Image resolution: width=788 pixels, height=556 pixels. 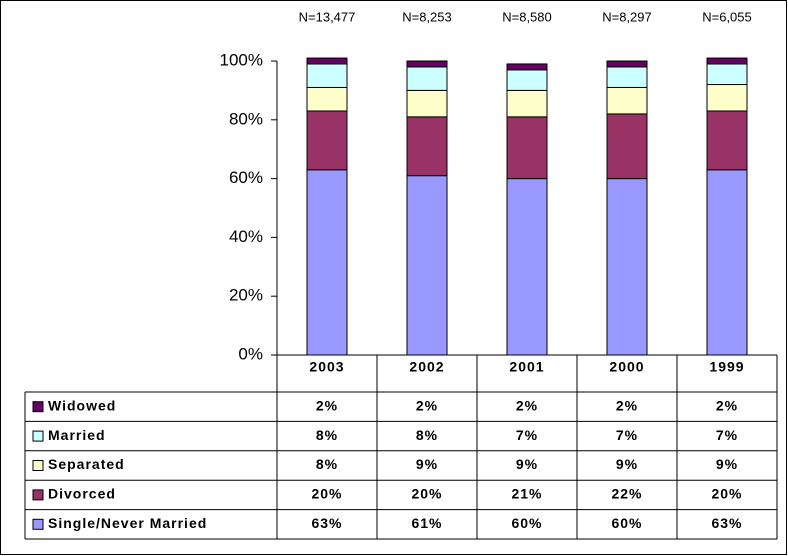 What do you see at coordinates (626, 367) in the screenshot?
I see `x-tick-label: 2000` at bounding box center [626, 367].